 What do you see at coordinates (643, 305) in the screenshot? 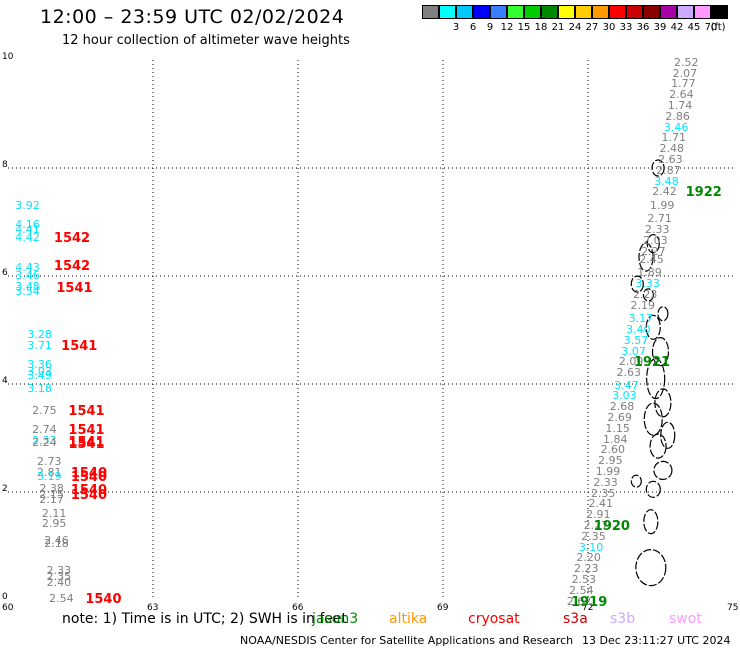
I see `wave-height-value: 2.19` at bounding box center [643, 305].